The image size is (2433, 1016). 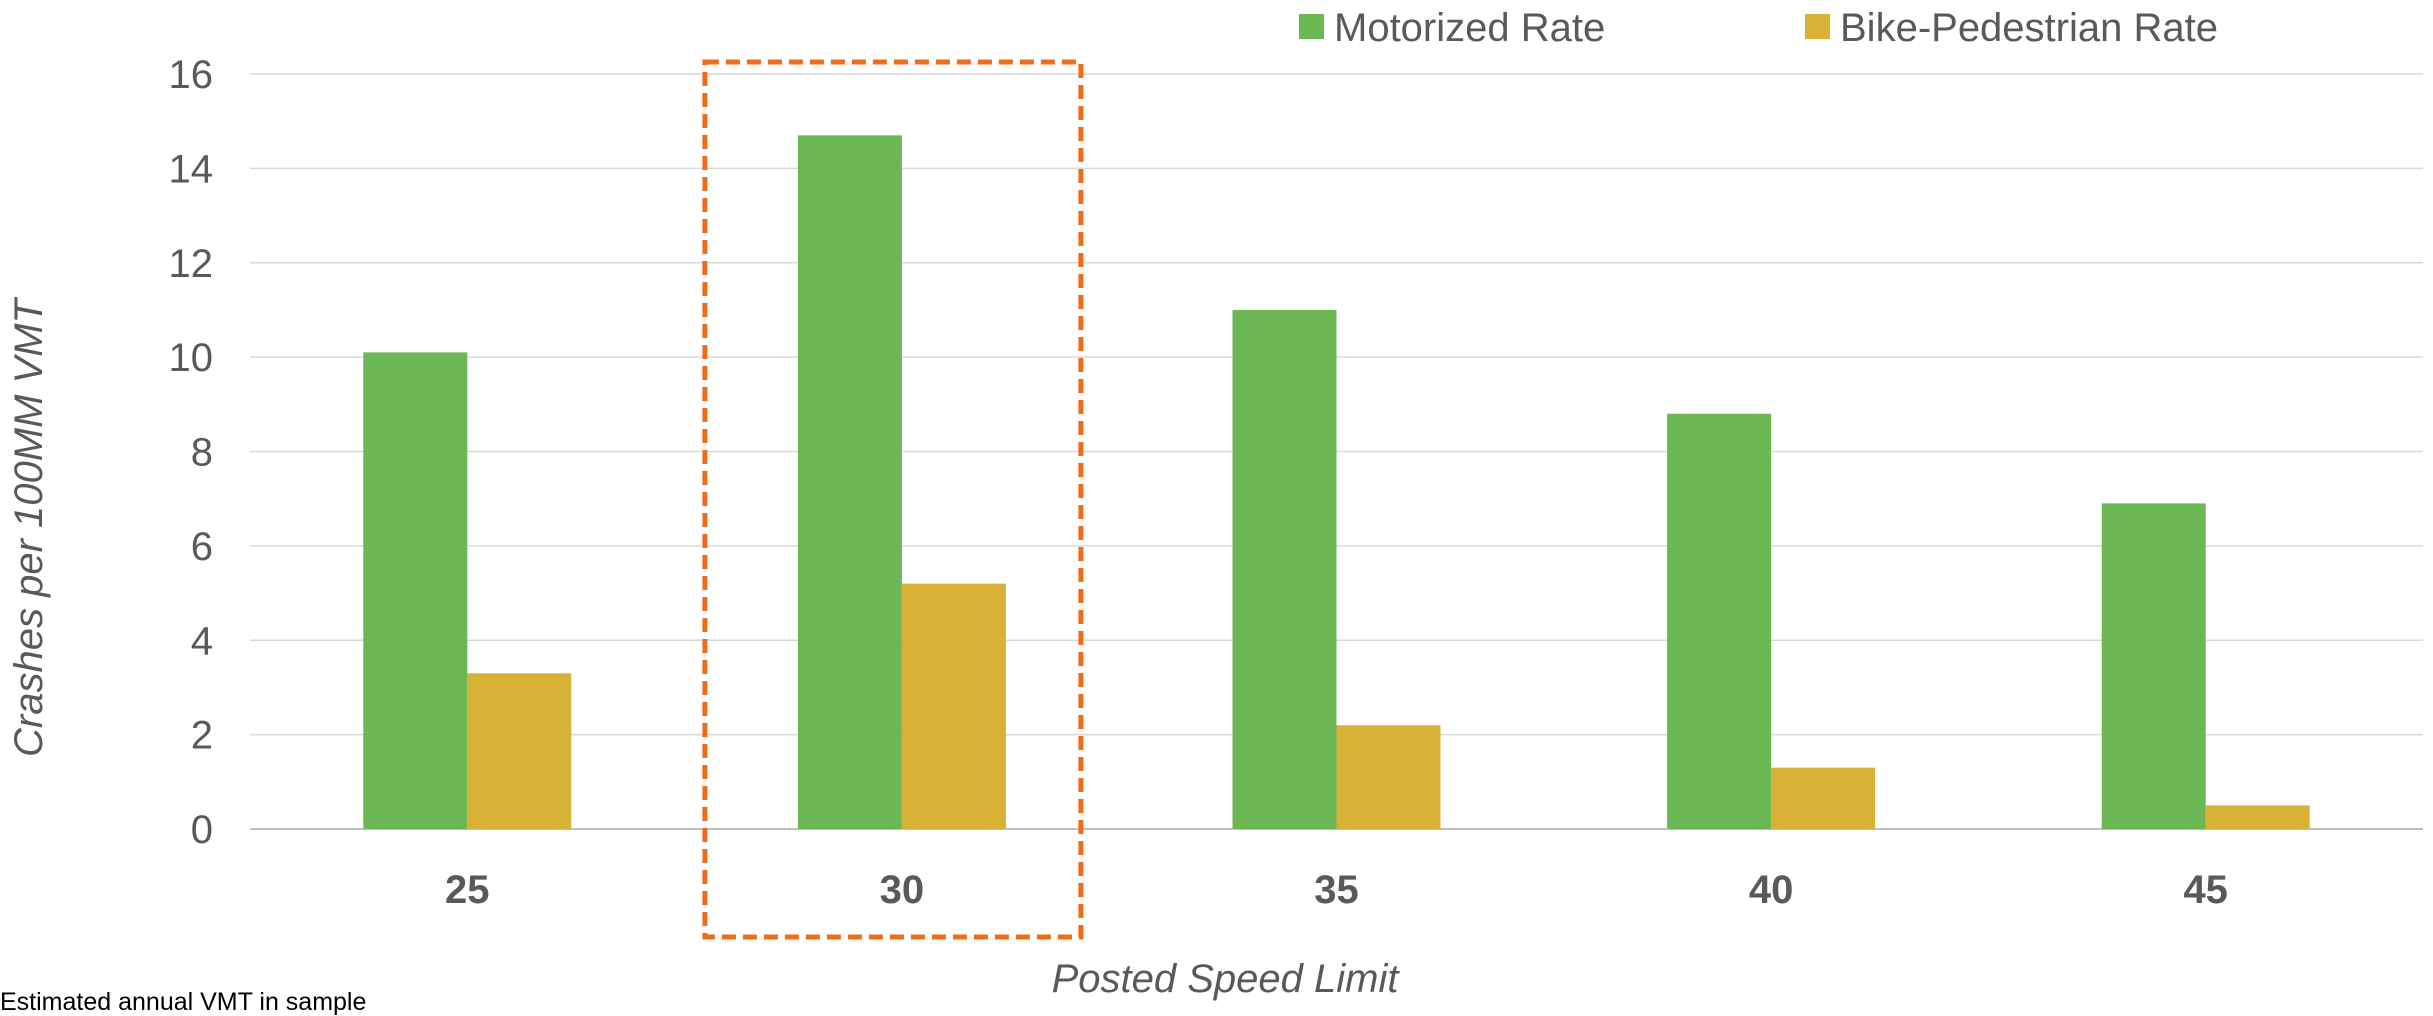 What do you see at coordinates (2029, 28) in the screenshot?
I see `legend-label: Bike-Pedestrian Rate` at bounding box center [2029, 28].